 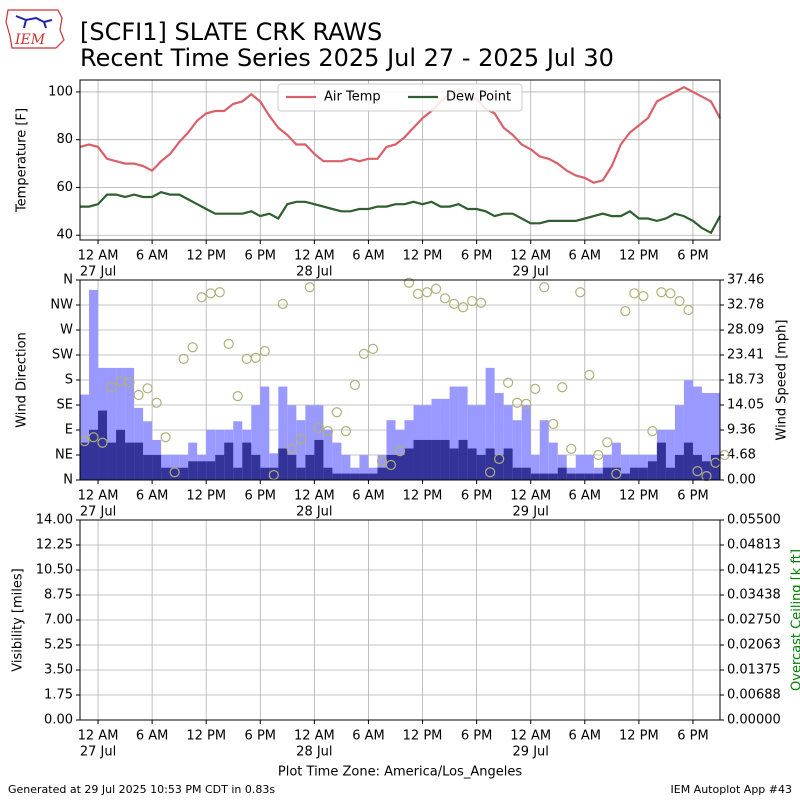 What do you see at coordinates (741, 455) in the screenshot?
I see `y2-tick-label: 4.68` at bounding box center [741, 455].